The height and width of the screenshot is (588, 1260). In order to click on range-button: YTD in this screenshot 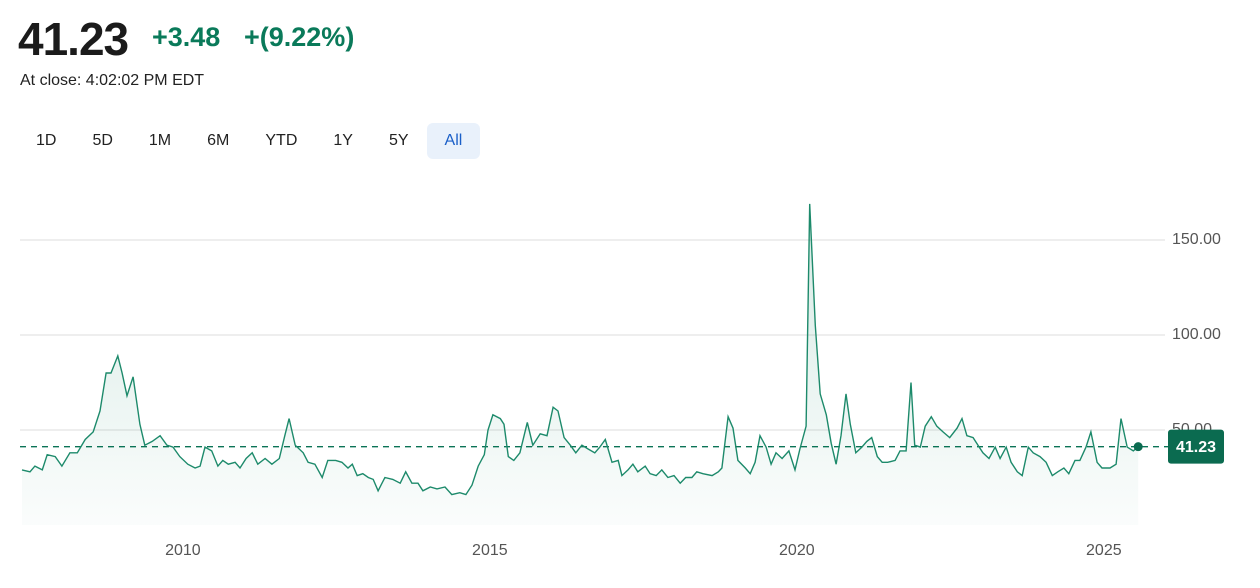, I will do `click(281, 140)`.